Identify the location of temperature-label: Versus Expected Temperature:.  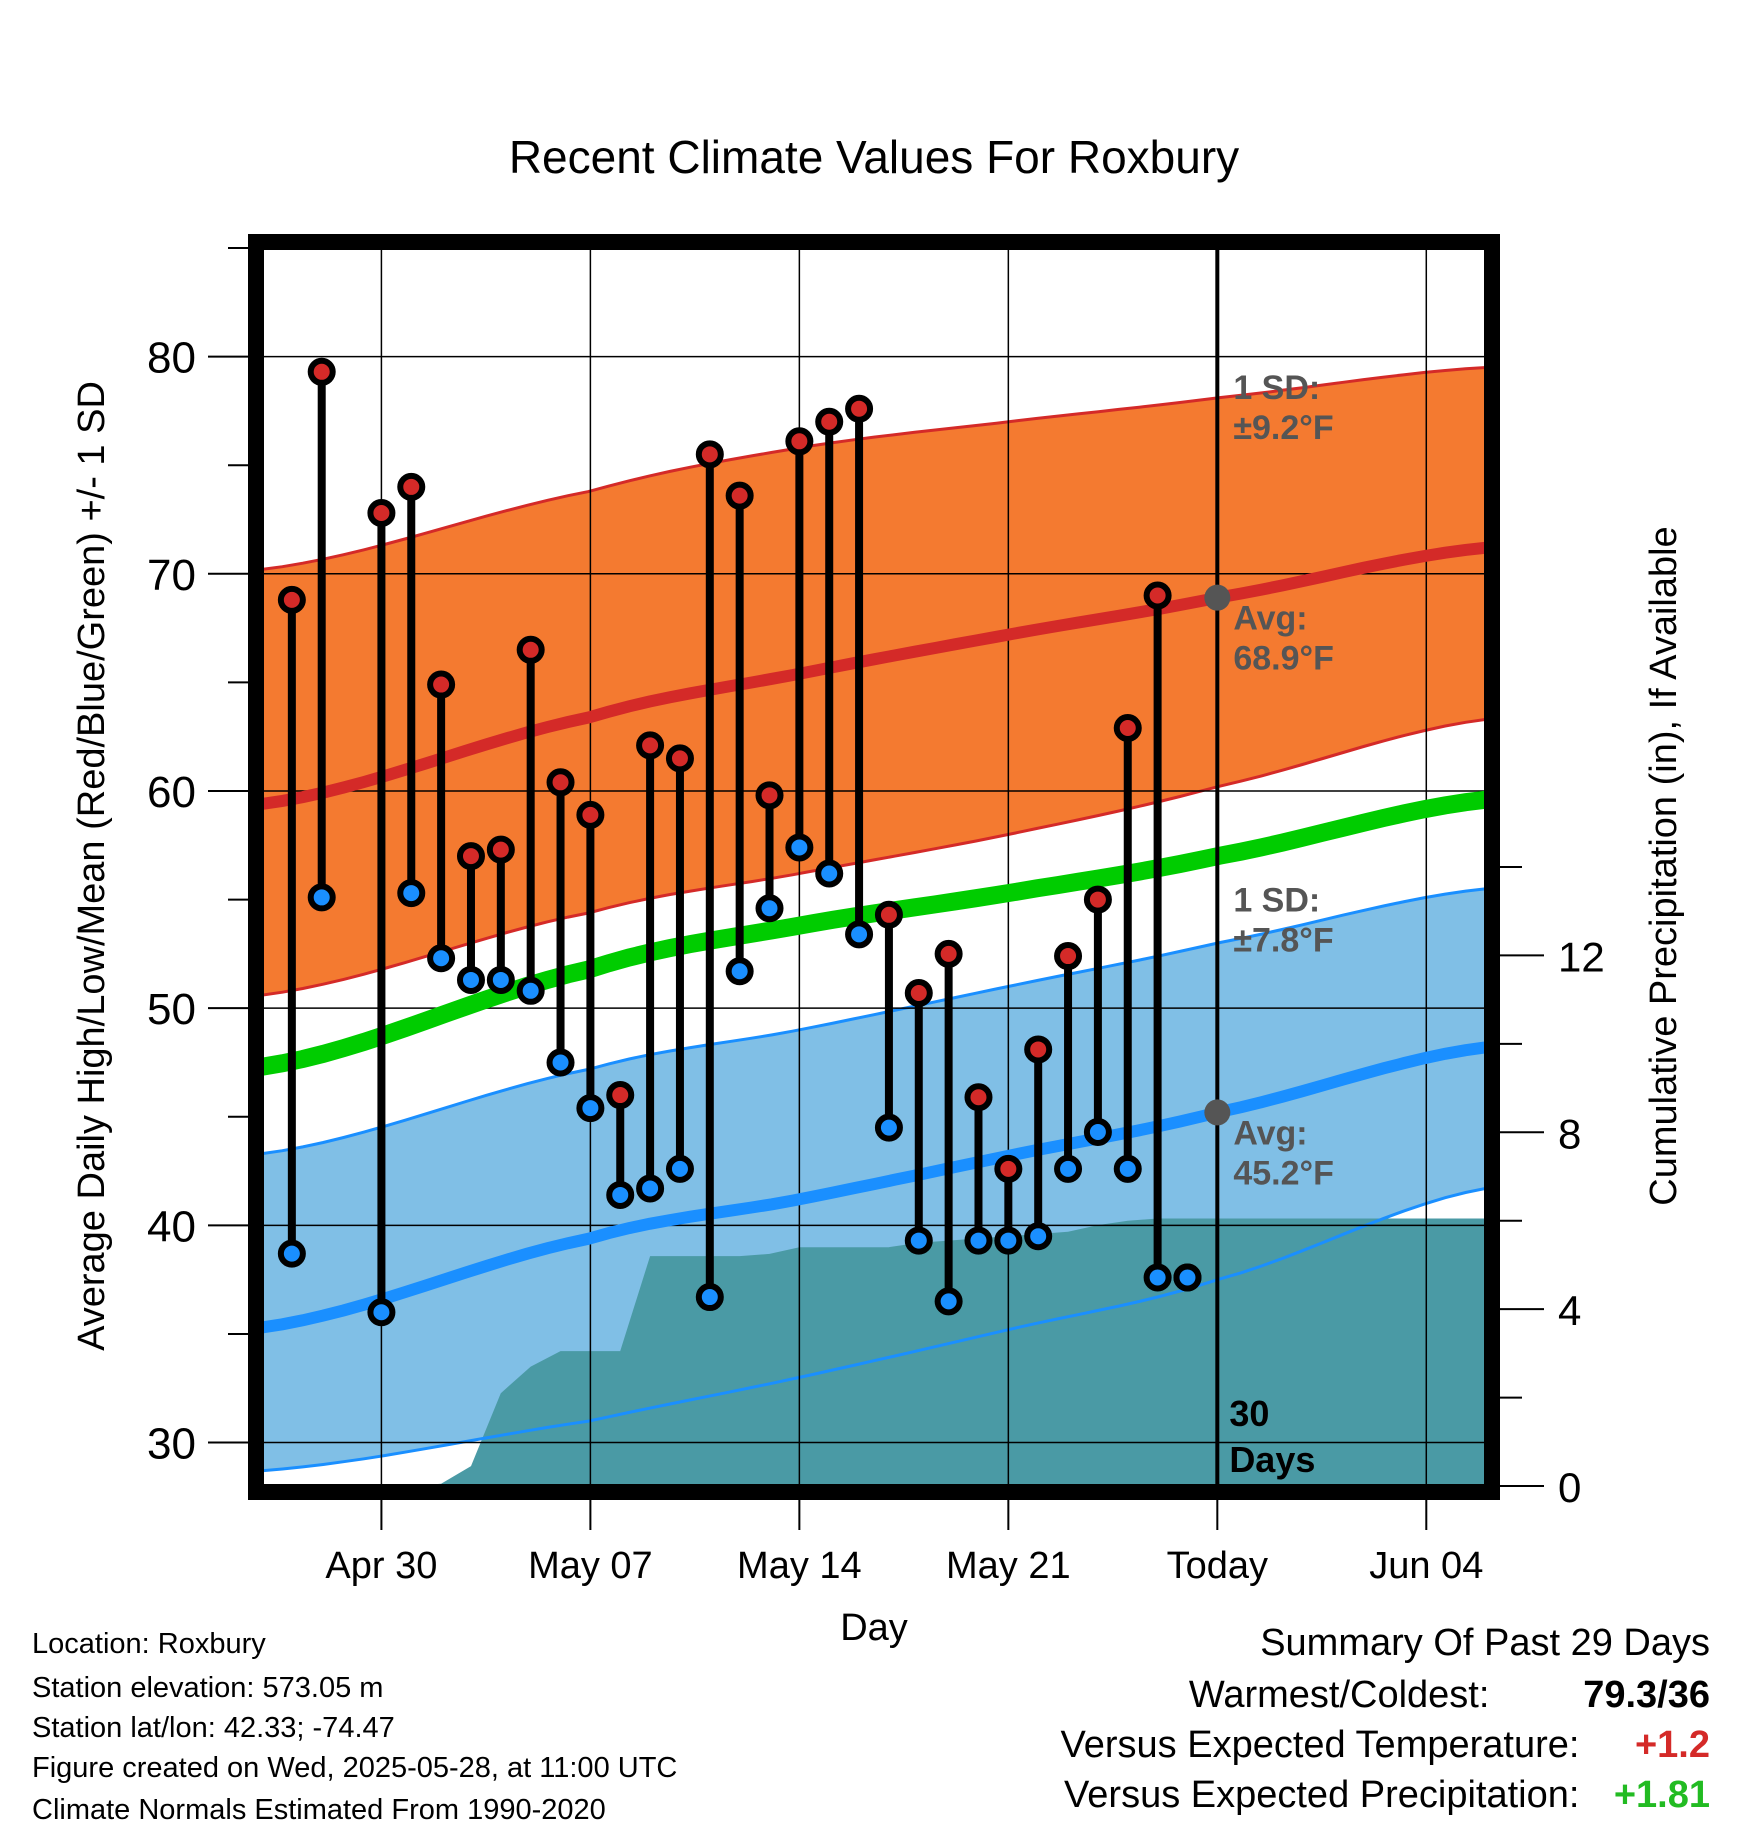
(1320, 1745).